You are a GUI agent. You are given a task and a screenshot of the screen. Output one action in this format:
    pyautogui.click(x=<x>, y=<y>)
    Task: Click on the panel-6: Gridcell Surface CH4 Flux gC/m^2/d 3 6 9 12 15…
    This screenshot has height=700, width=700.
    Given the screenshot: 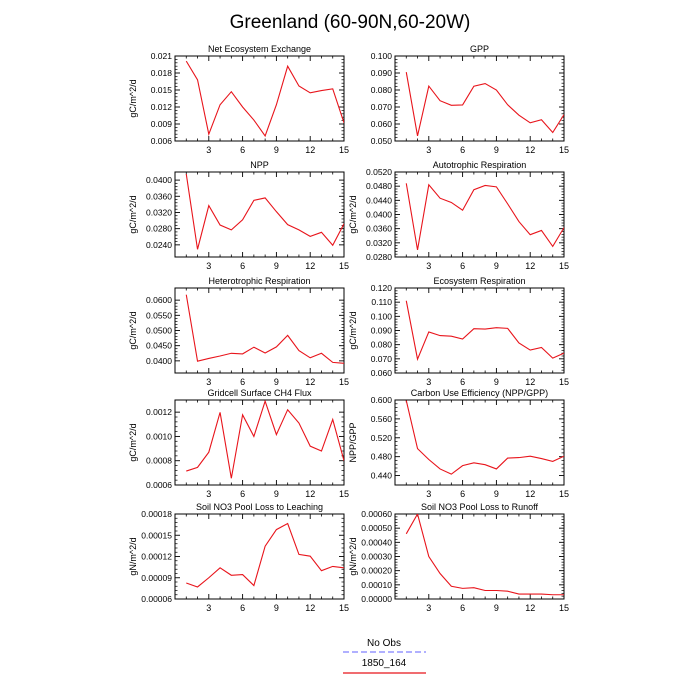 What is the action you would take?
    pyautogui.click(x=238, y=443)
    